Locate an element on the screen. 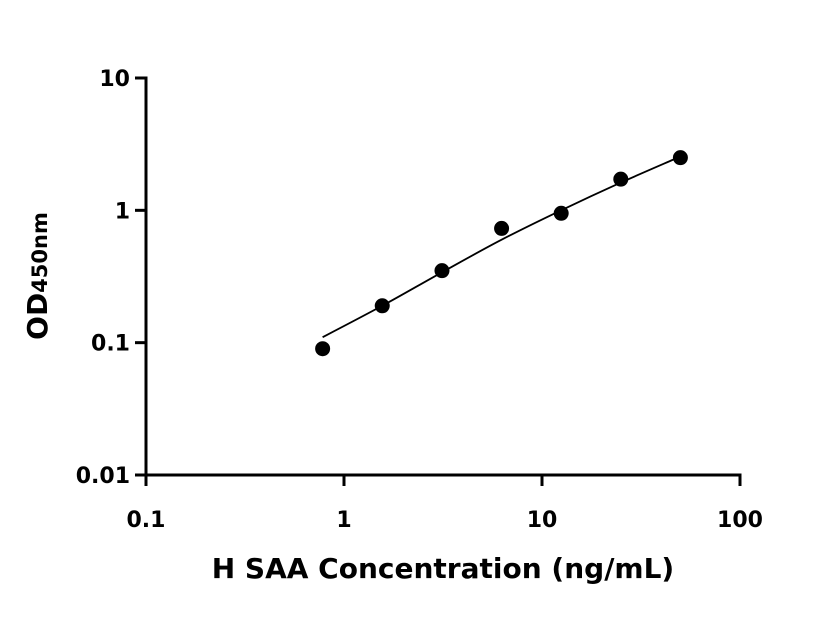 The image size is (816, 640). y-tick-label: 10 is located at coordinates (114, 79).